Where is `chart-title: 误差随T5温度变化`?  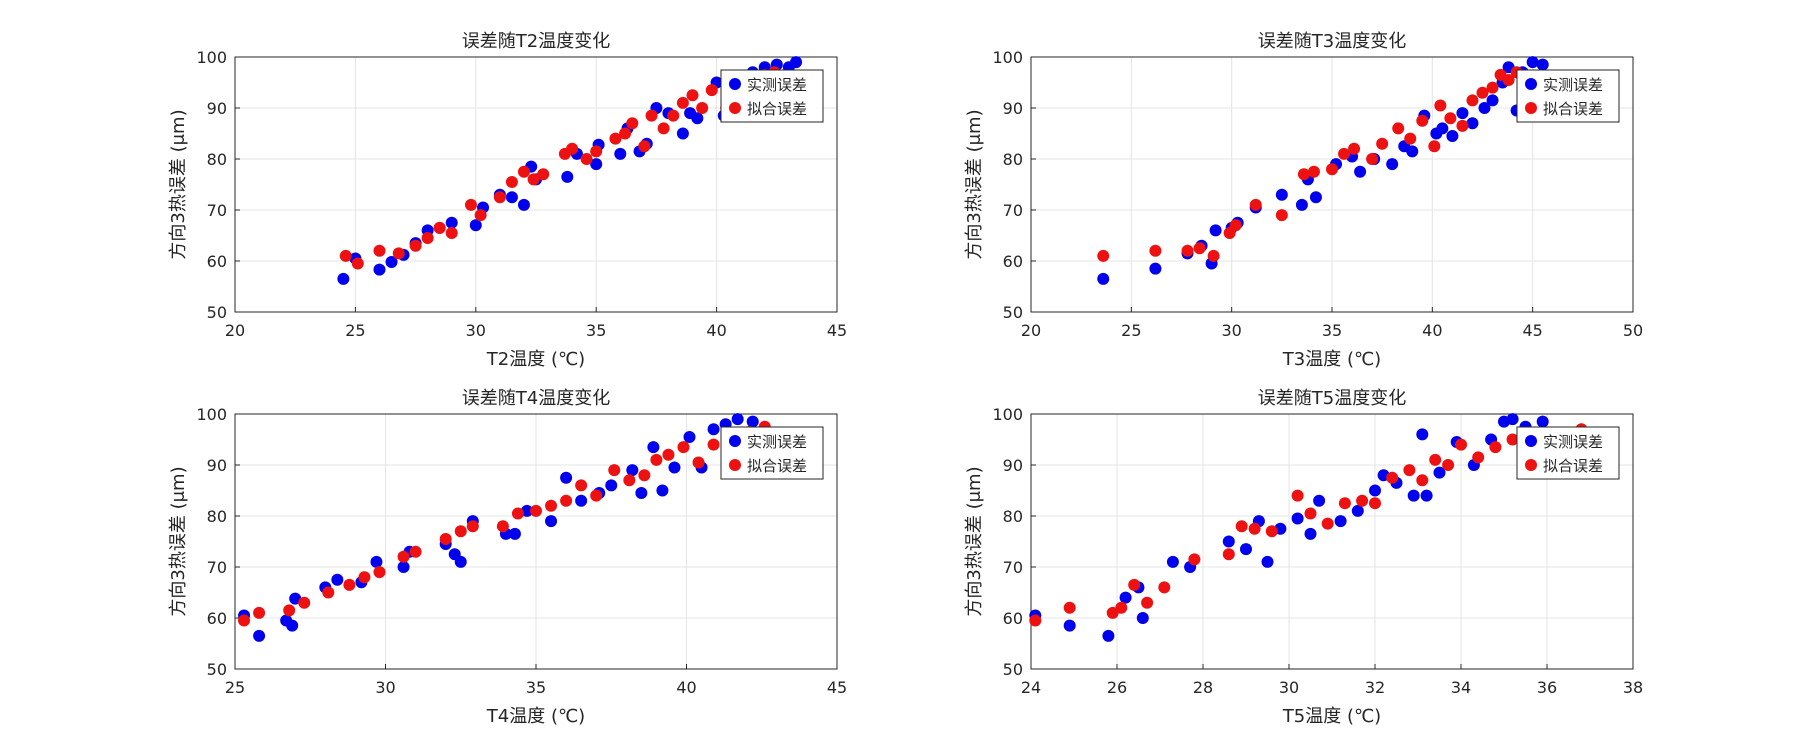
chart-title: 误差随T5温度变化 is located at coordinates (1332, 398).